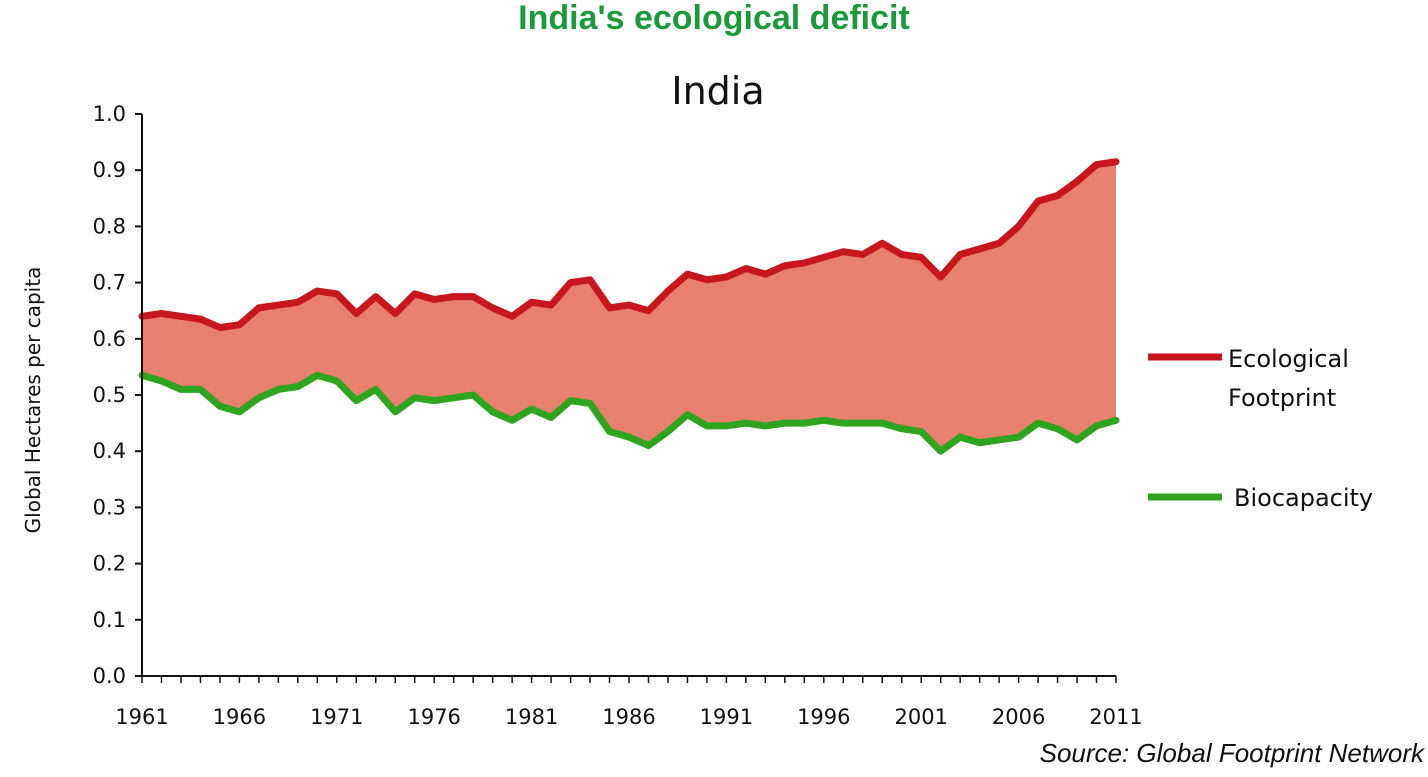  I want to click on y-axis-label: Global Hectares per capita, so click(33, 400).